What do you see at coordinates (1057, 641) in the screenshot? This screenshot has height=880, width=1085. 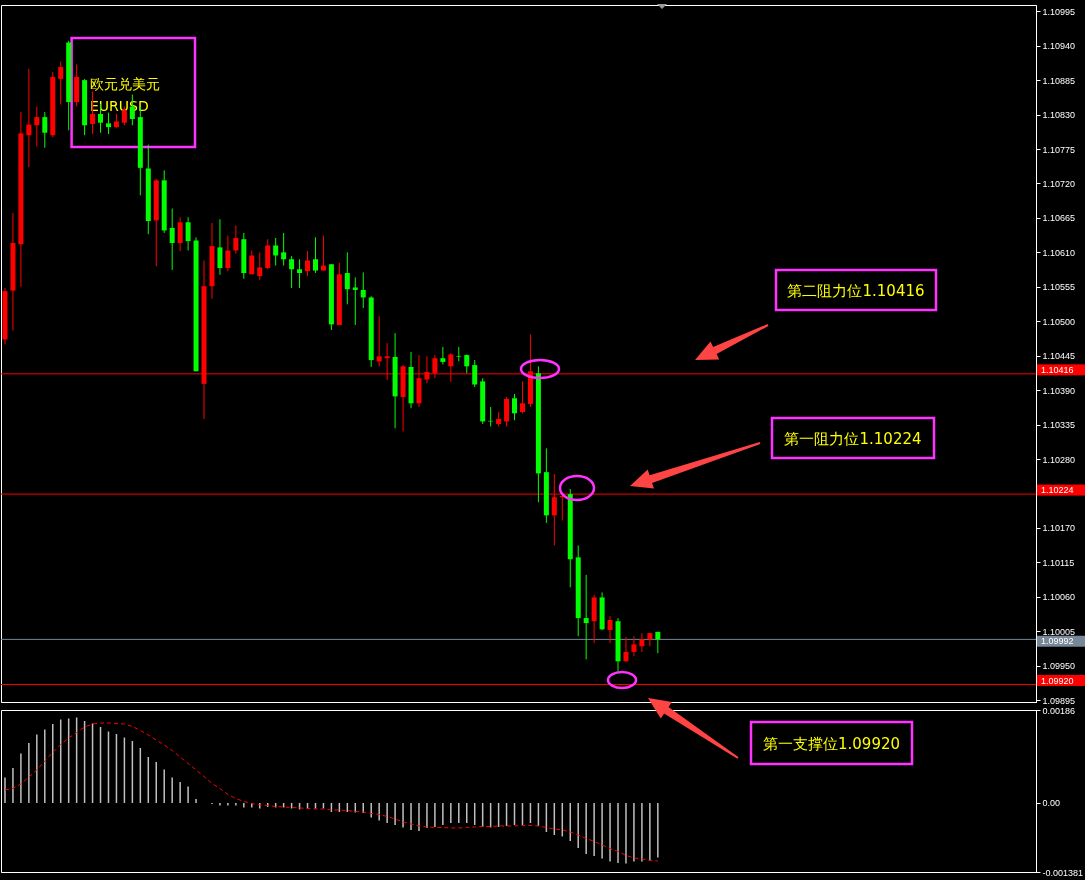 I see `ref-line-label: 1.09992` at bounding box center [1057, 641].